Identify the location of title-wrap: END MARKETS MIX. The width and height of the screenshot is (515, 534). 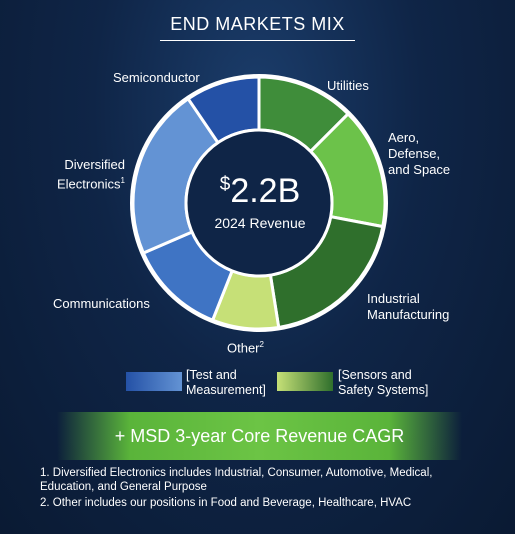
(257, 27).